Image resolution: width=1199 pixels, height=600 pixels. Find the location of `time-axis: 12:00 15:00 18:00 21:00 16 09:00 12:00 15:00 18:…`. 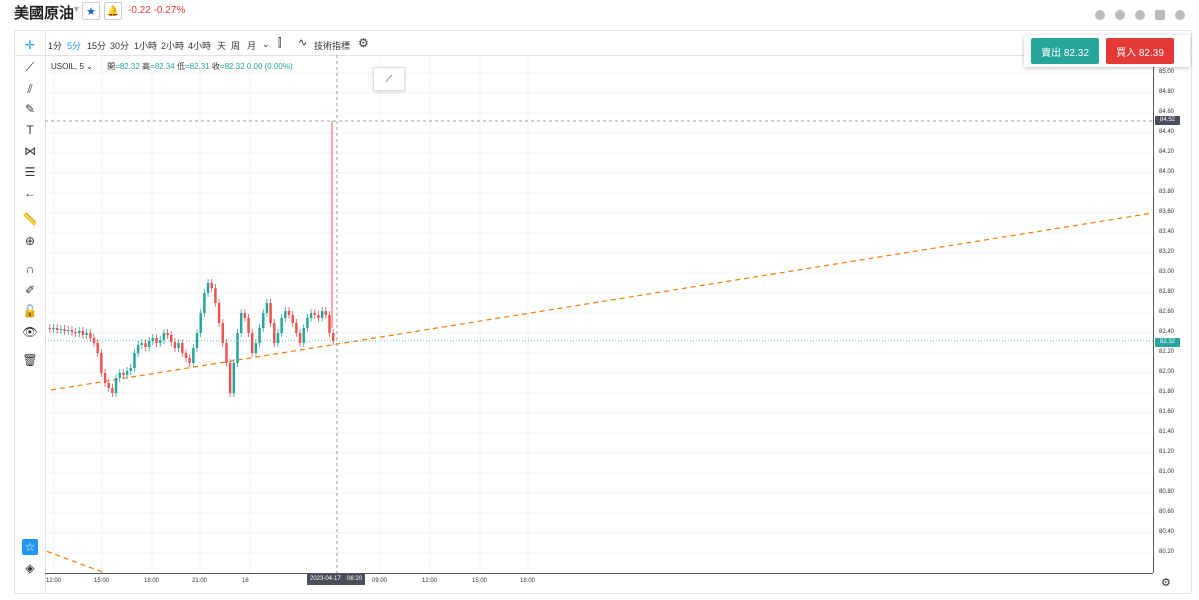

time-axis: 12:00 15:00 18:00 21:00 16 09:00 12:00 15:00 18:… is located at coordinates (599, 582).